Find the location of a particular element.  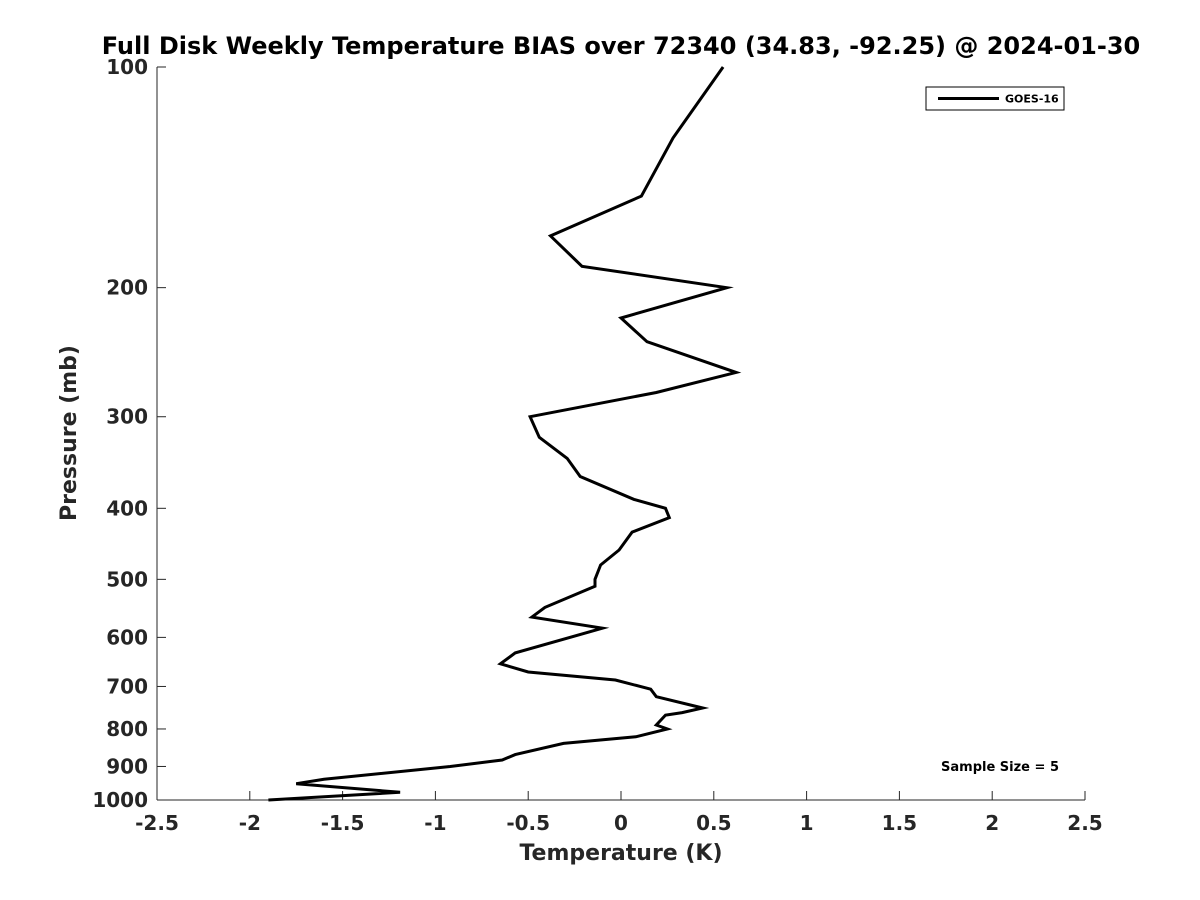

x-tick-label: 2.5 is located at coordinates (1084, 823).